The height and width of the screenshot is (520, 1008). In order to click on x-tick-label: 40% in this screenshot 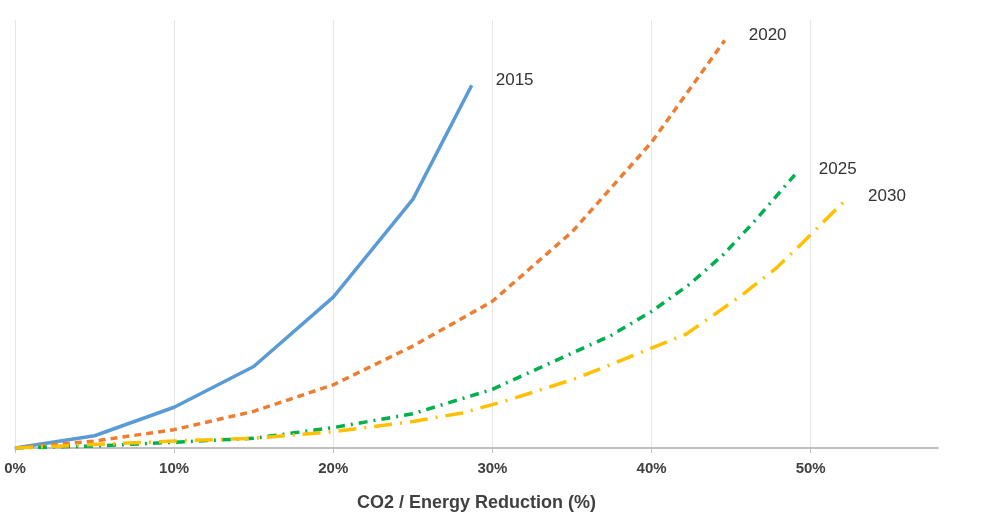, I will do `click(651, 467)`.